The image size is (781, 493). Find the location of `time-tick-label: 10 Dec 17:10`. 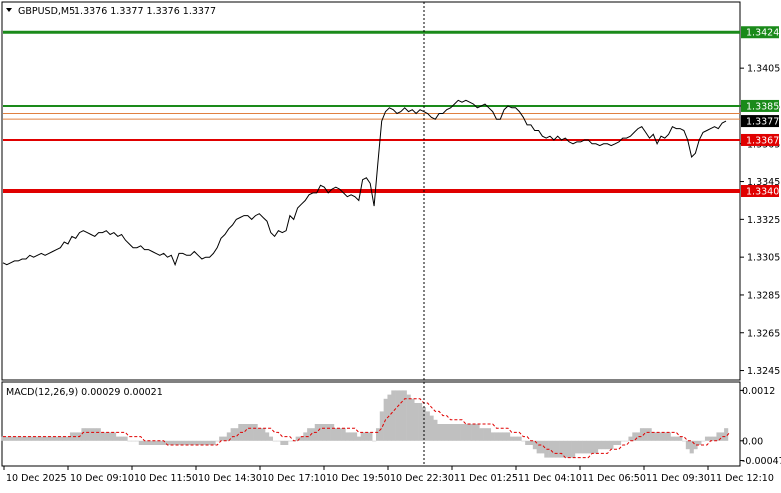

time-tick-label: 10 Dec 17:10 is located at coordinates (294, 478).